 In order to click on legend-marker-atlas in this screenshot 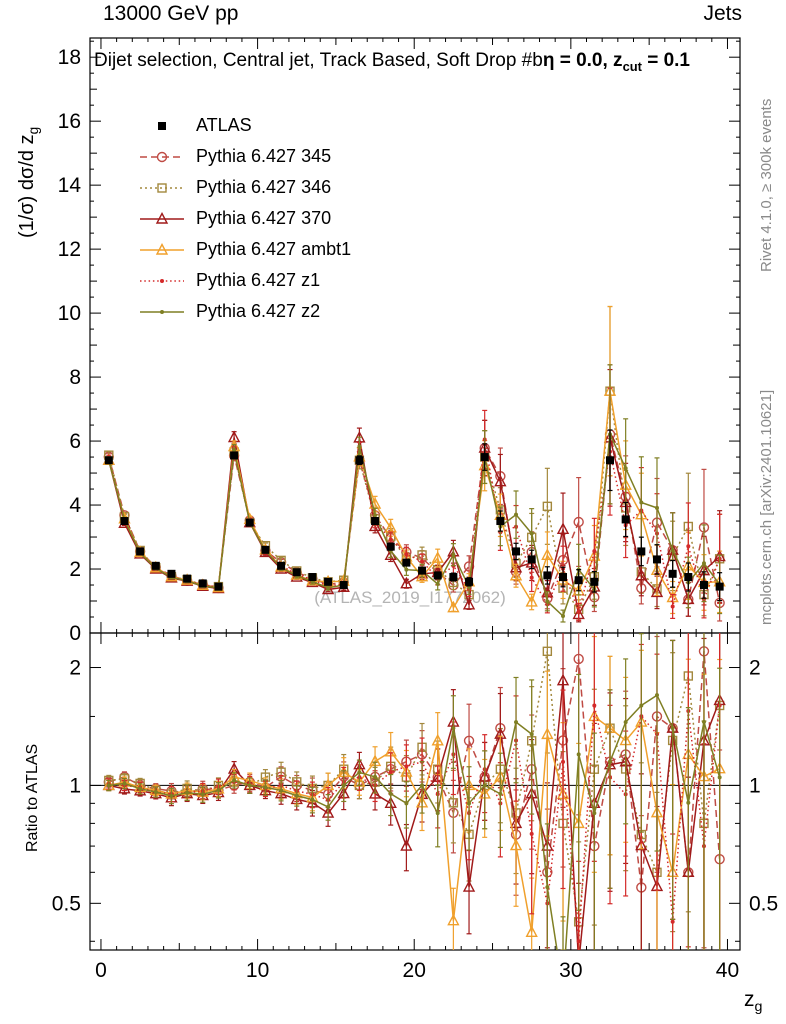, I will do `click(162, 125)`.